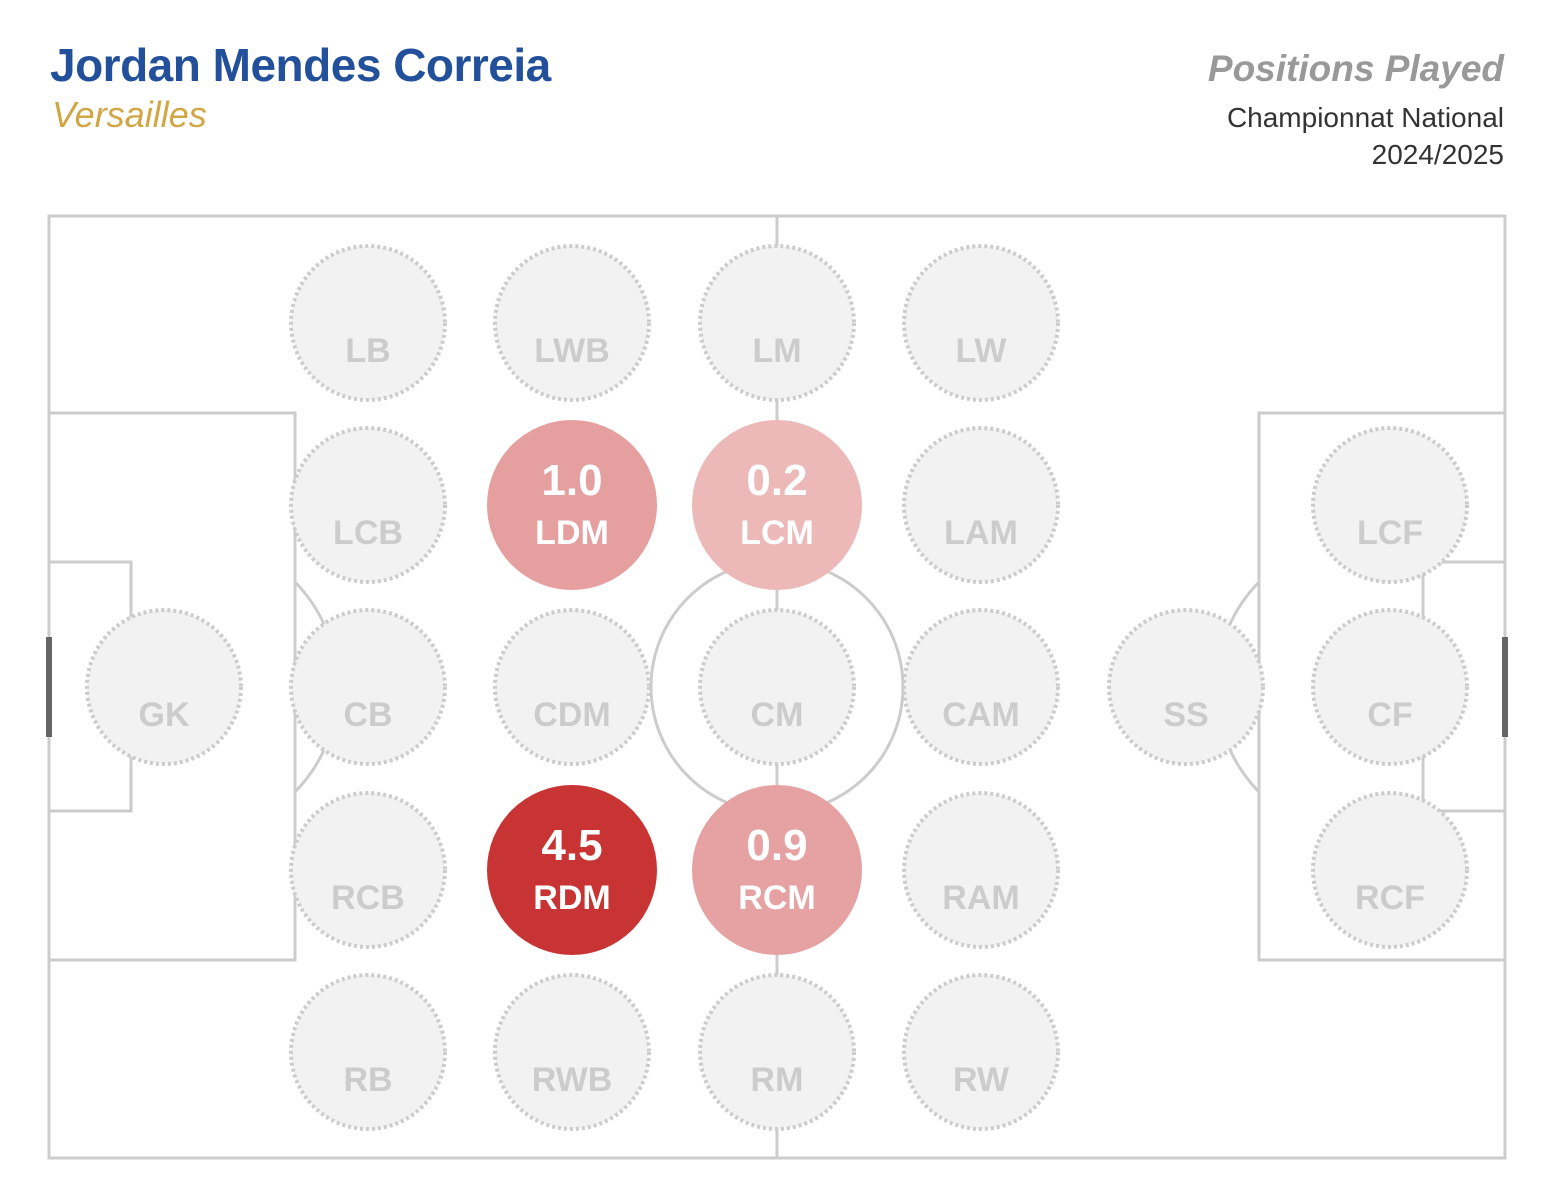 The height and width of the screenshot is (1196, 1566). Describe the element at coordinates (980, 715) in the screenshot. I see `position-code-label: CAM` at that location.